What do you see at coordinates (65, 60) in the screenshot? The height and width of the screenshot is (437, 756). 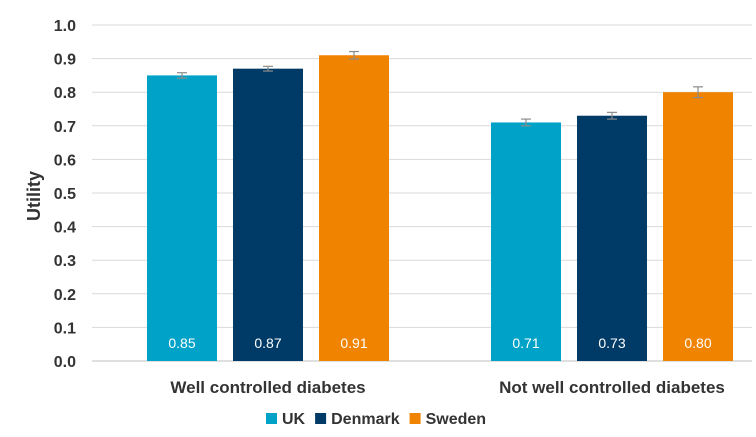 I see `y-tick-label: 0.9` at bounding box center [65, 60].